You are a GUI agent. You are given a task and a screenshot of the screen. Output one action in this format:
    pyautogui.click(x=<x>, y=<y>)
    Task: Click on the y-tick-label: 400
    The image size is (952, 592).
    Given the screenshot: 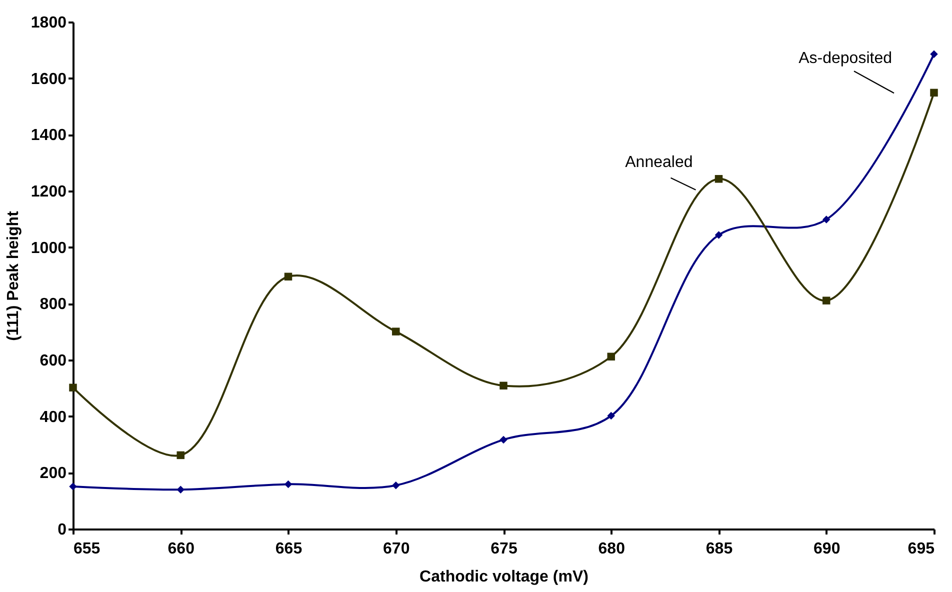 What is the action you would take?
    pyautogui.click(x=53, y=417)
    